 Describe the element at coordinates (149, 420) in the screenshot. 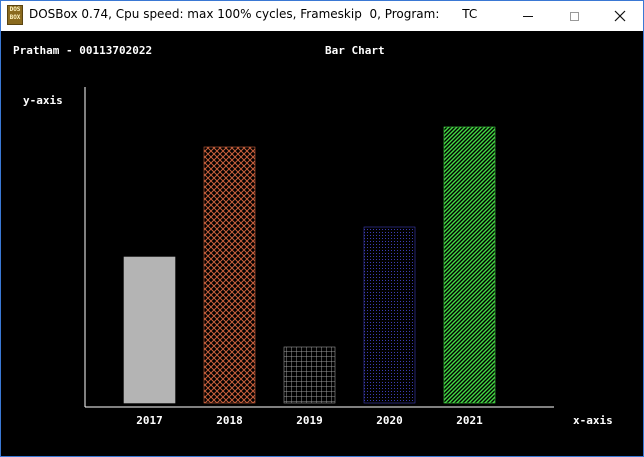

I see `x-tick-label-2017: 2017` at that location.